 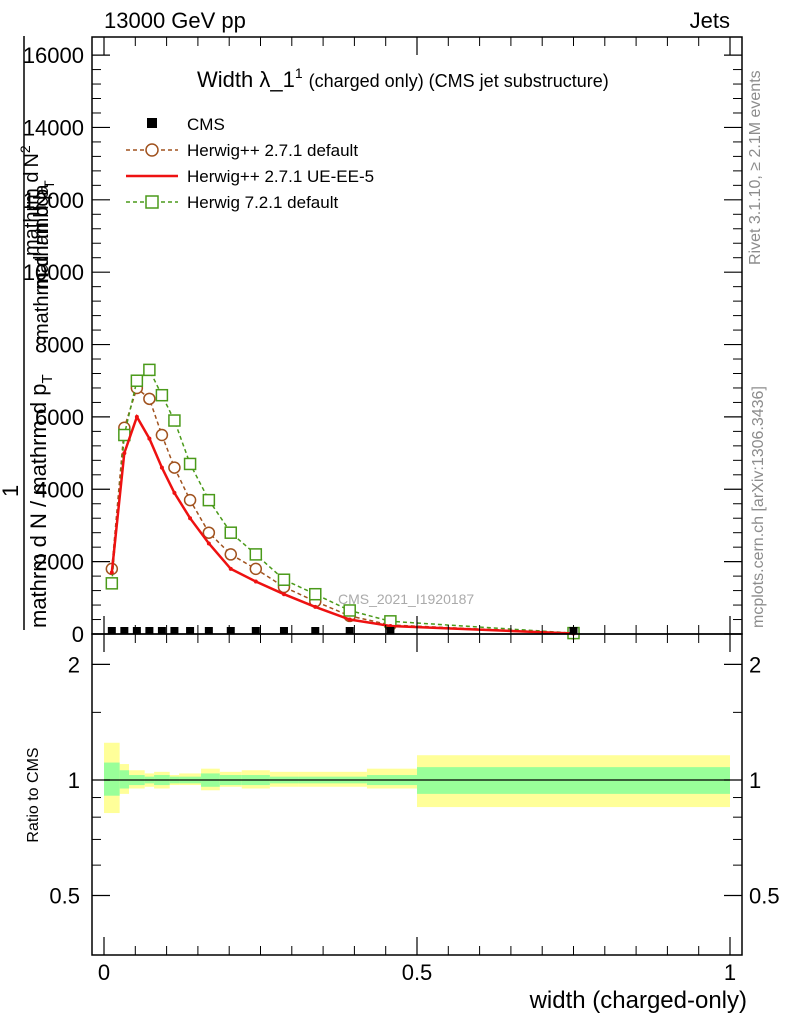 What do you see at coordinates (406, 599) in the screenshot?
I see `watermark: CMS_2021_I1920187` at bounding box center [406, 599].